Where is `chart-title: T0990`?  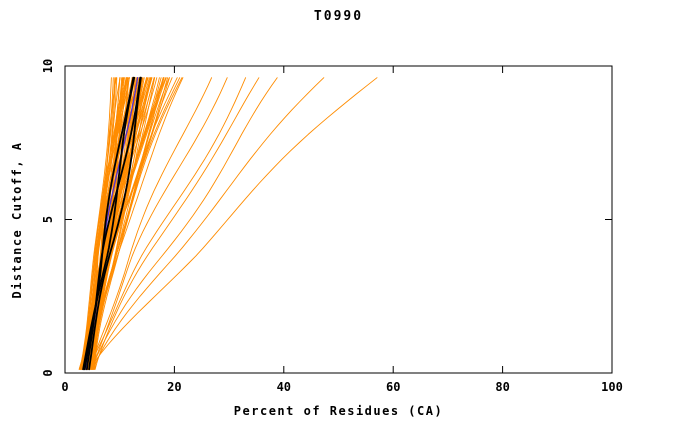 chart-title: T0990 is located at coordinates (338, 16).